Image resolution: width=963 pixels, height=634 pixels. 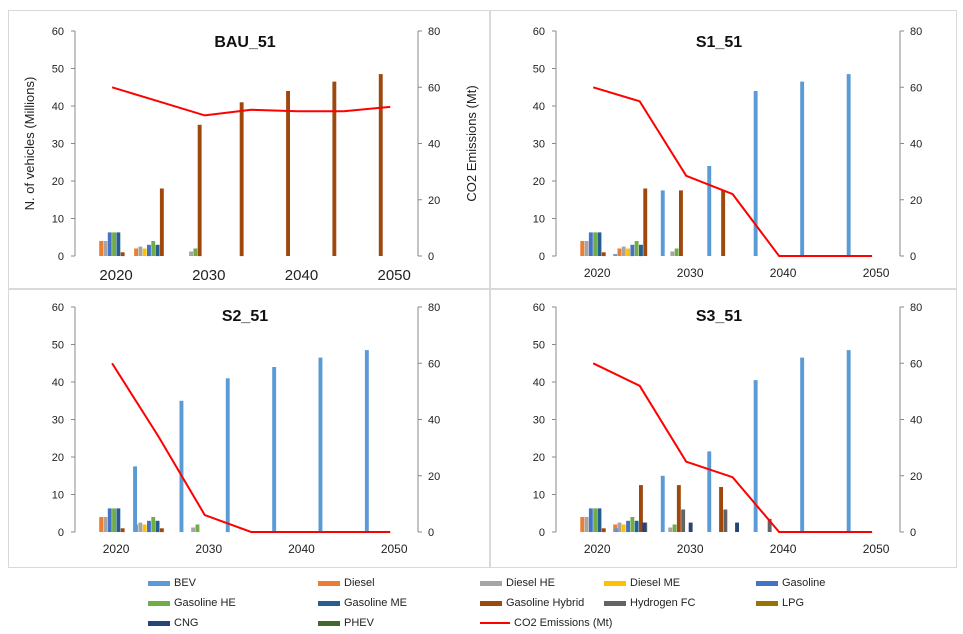 What do you see at coordinates (208, 275) in the screenshot?
I see `x-tick-label: 2030` at bounding box center [208, 275].